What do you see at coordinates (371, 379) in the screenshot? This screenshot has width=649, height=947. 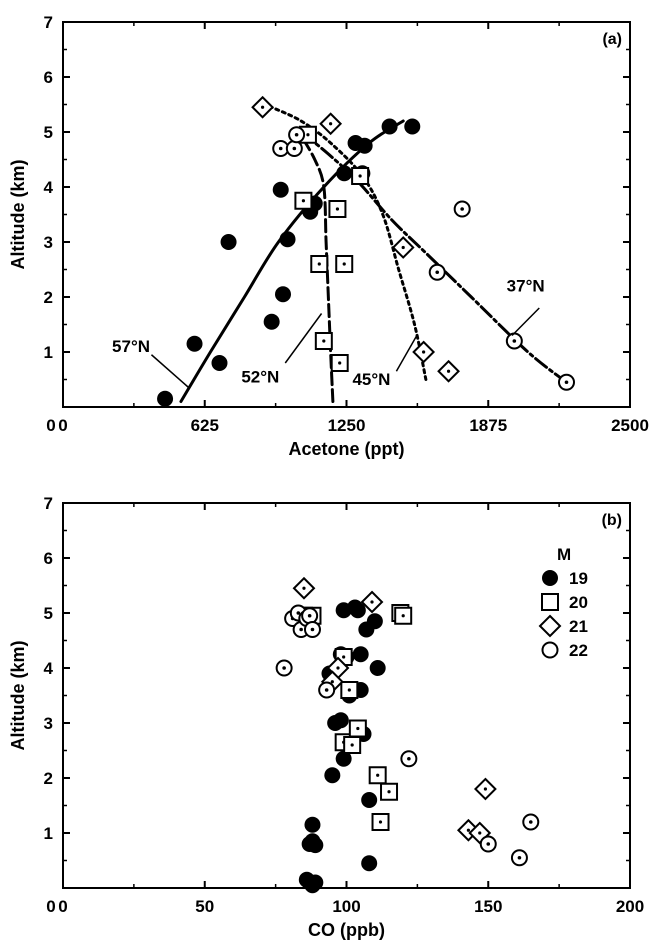 I see `curve-label: 45°N` at bounding box center [371, 379].